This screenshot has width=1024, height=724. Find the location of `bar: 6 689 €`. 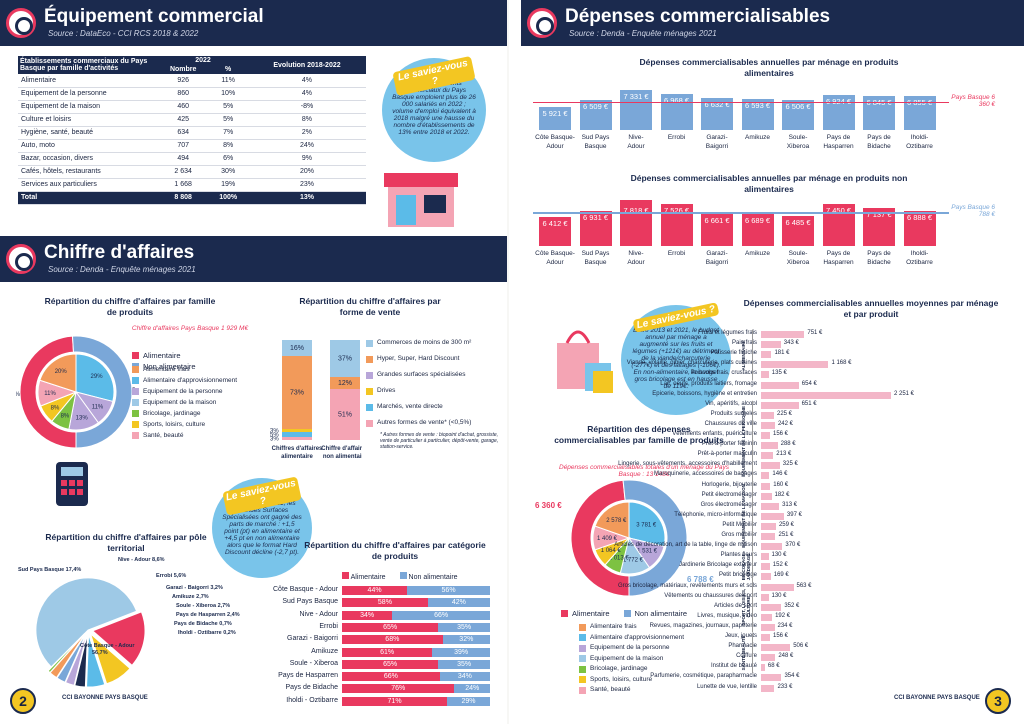

bar: 6 689 € is located at coordinates (757, 229).